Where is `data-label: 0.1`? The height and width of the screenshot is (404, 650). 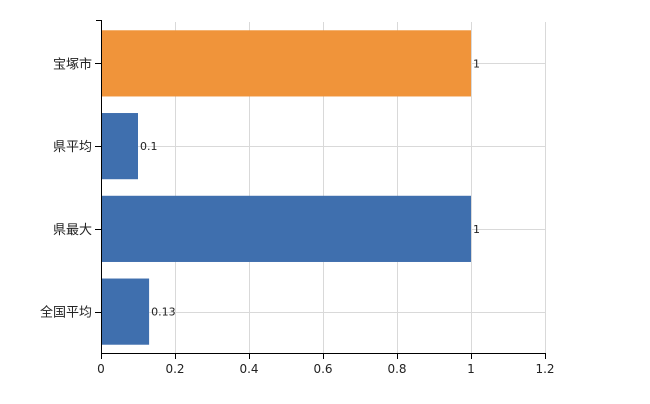 data-label: 0.1 is located at coordinates (149, 146).